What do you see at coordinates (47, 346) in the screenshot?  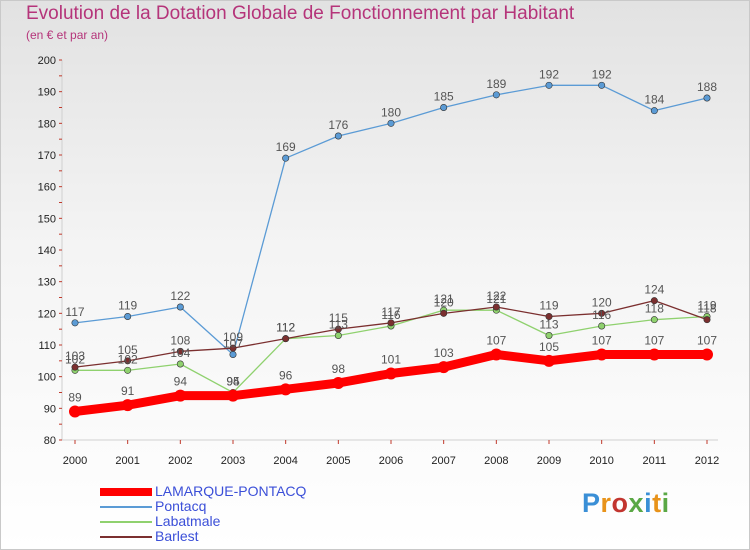 I see `y-tick-label: 110` at bounding box center [47, 346].